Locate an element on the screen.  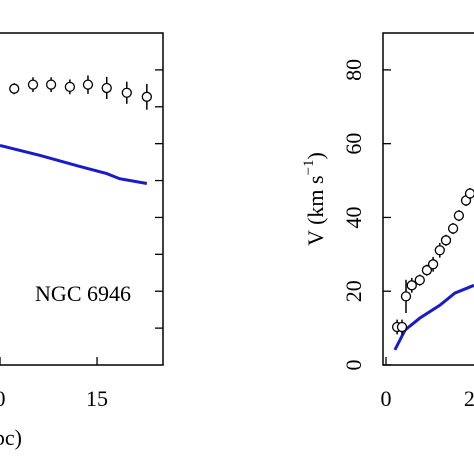
y-tick-label: 60 is located at coordinates (353, 144).